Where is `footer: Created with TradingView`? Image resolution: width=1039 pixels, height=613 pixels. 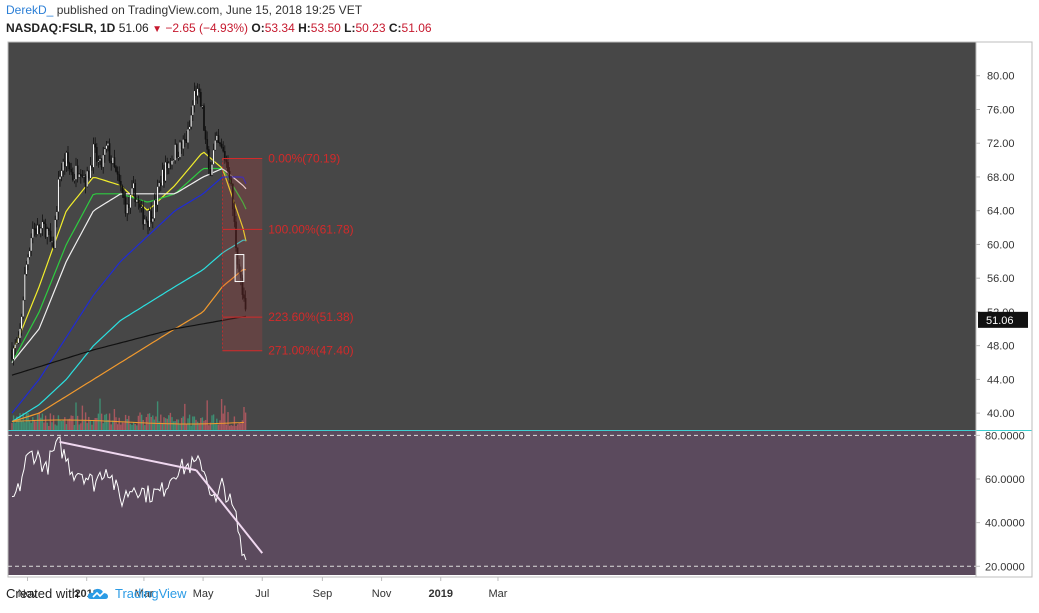 footer: Created with TradingView is located at coordinates (96, 593).